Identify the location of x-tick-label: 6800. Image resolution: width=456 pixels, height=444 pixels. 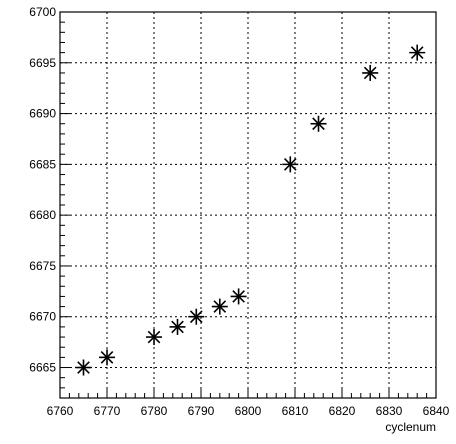
(248, 411).